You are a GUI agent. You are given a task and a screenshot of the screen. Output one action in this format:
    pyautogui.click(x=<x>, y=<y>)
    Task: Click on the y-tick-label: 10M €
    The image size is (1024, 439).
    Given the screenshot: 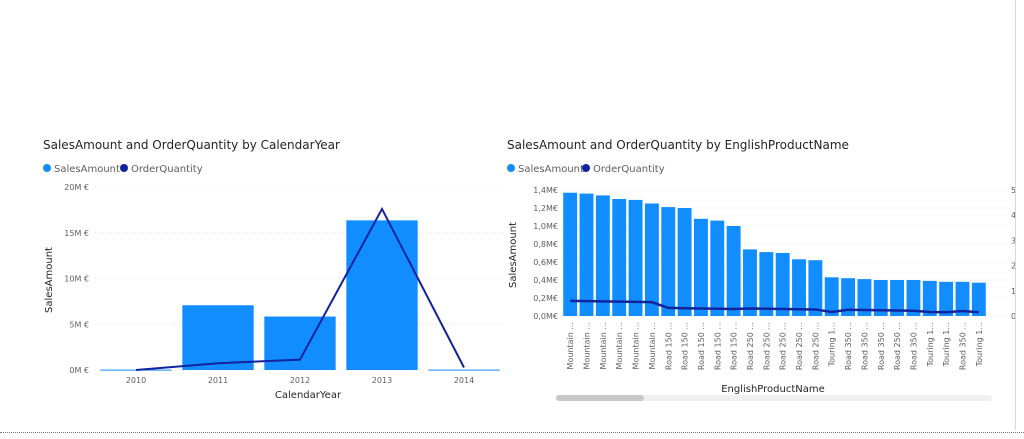 What is the action you would take?
    pyautogui.click(x=76, y=279)
    